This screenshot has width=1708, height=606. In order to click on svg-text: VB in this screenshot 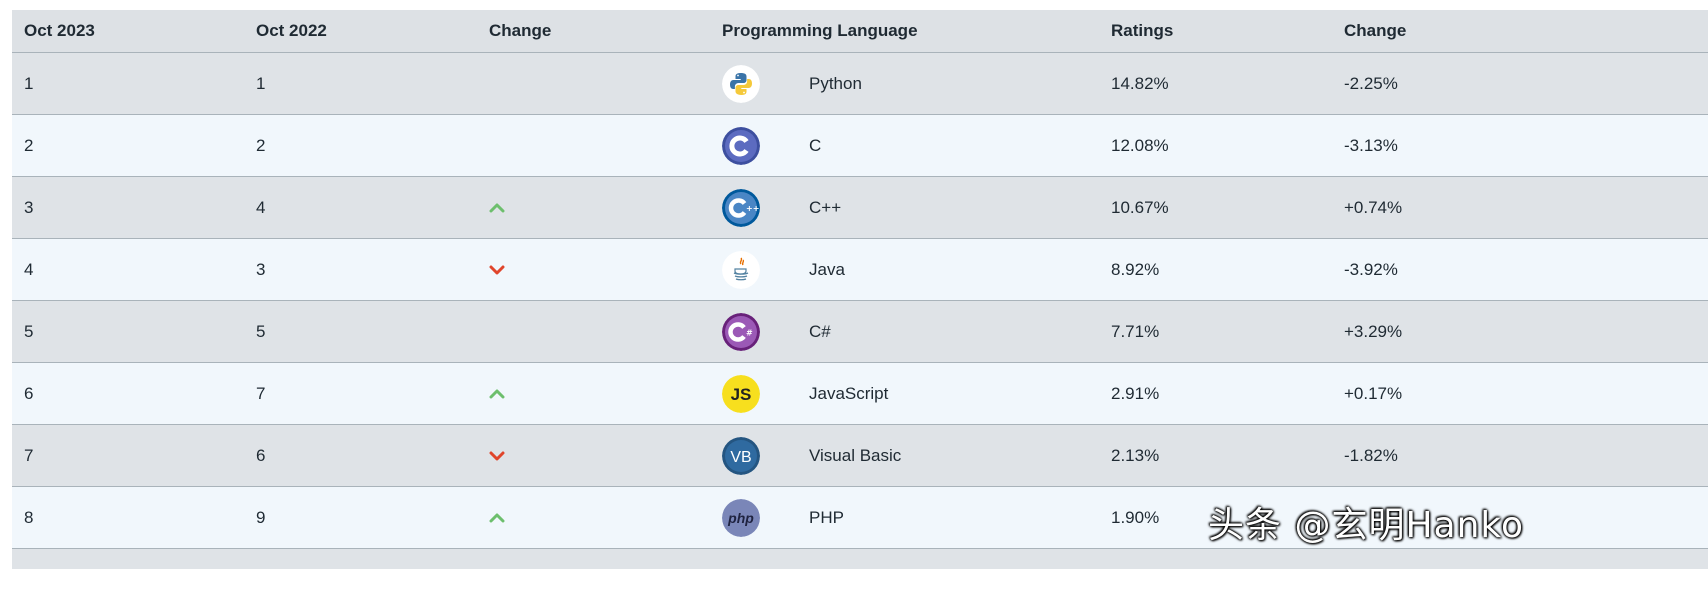, I will do `click(740, 457)`.